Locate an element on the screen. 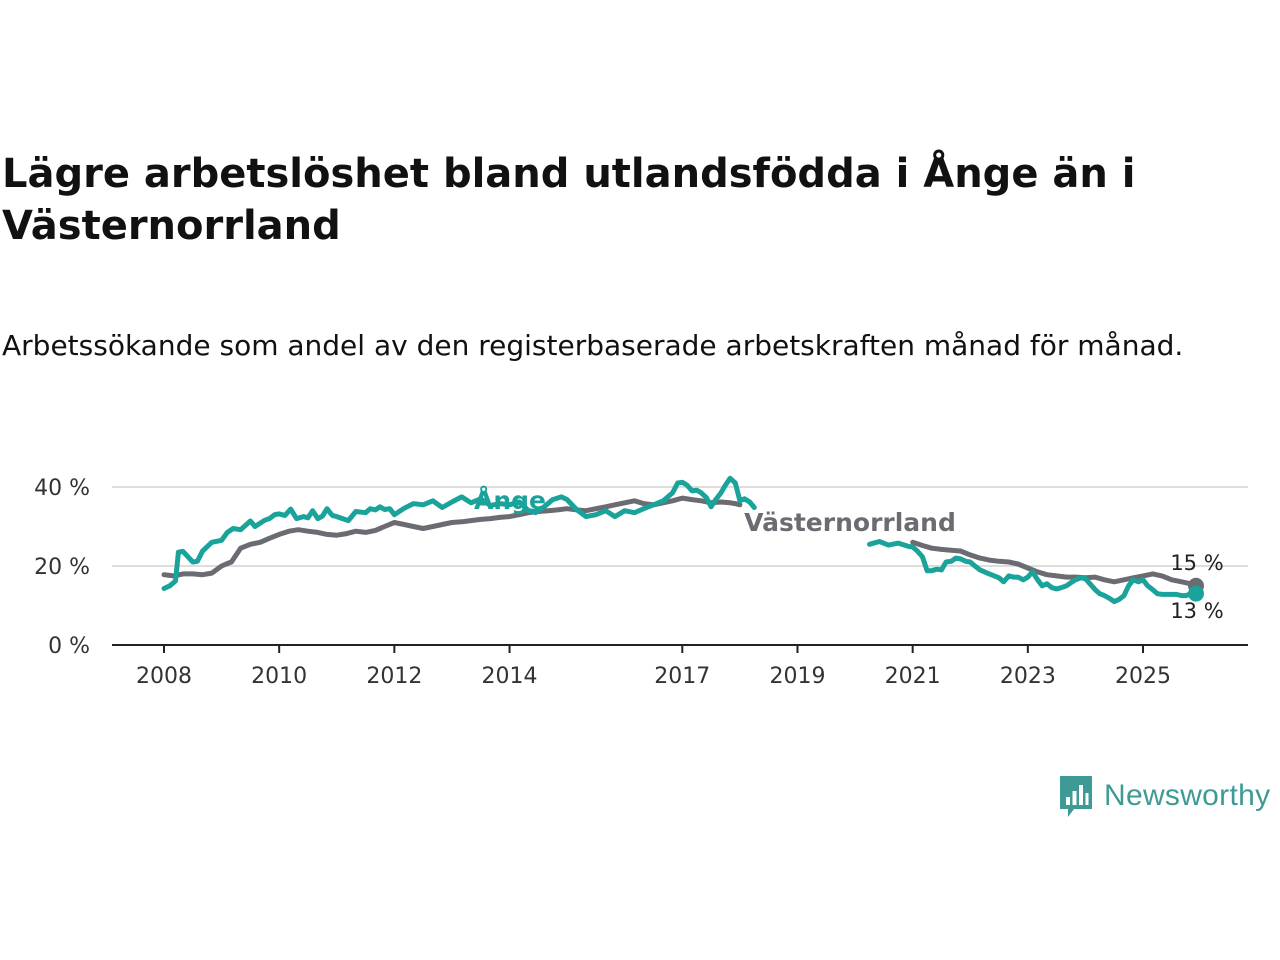  x-tick-label: 2019 is located at coordinates (797, 676).